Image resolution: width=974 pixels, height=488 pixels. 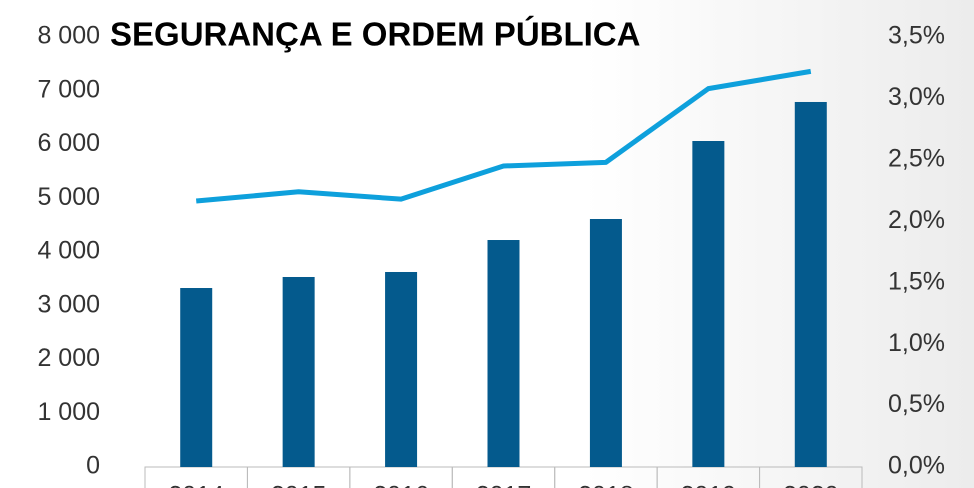 I want to click on y2-tick-label: 0,0%, so click(x=916, y=466).